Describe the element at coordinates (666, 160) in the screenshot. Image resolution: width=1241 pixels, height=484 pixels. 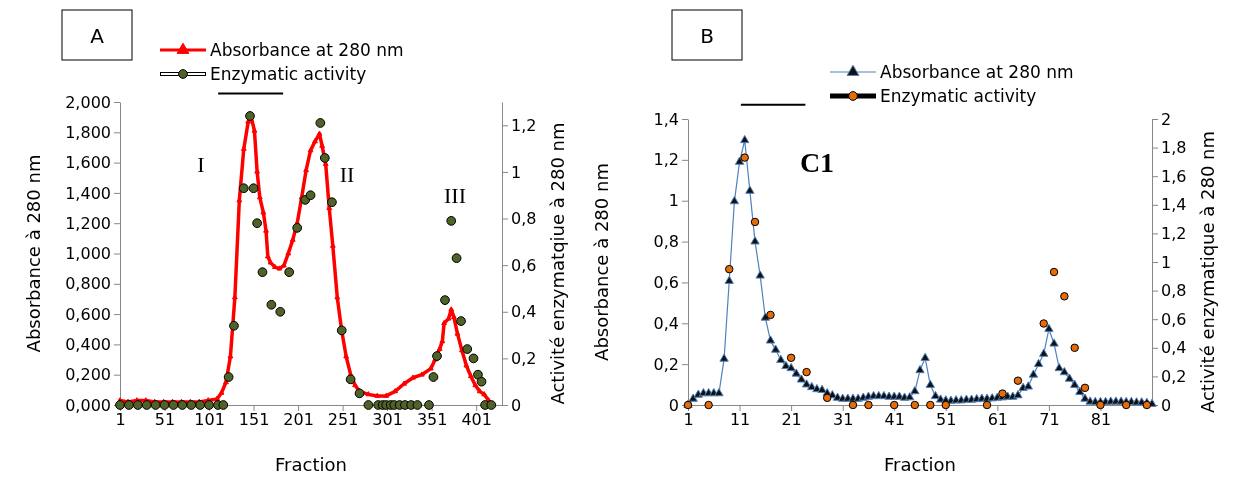
I see `y-tick-label: 1,2` at that location.